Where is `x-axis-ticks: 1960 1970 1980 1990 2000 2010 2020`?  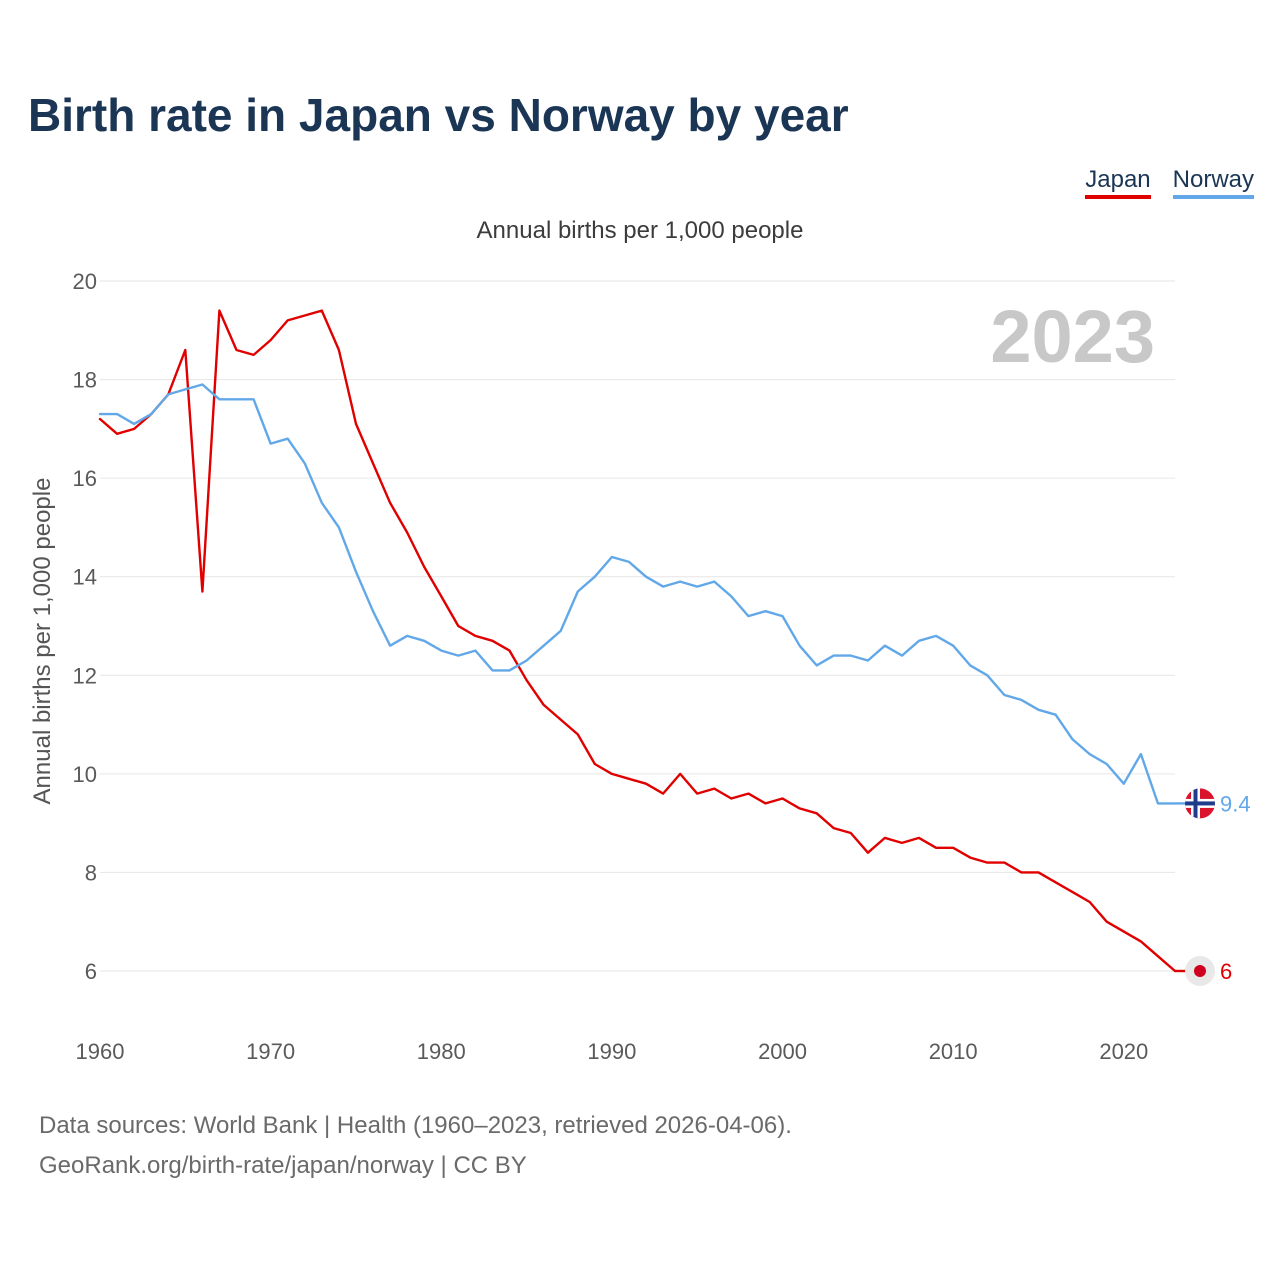 x-axis-ticks: 1960 1970 1980 1990 2000 2010 2020 is located at coordinates (612, 1051).